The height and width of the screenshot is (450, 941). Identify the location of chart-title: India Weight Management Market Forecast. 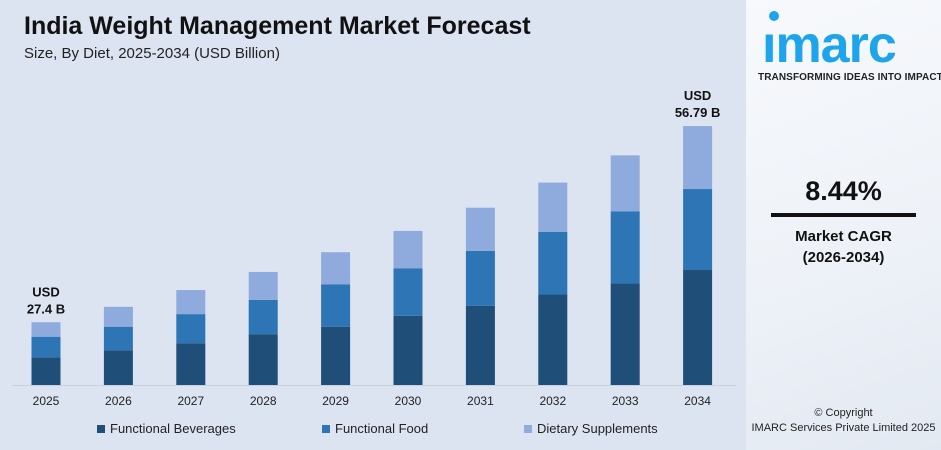
(277, 26).